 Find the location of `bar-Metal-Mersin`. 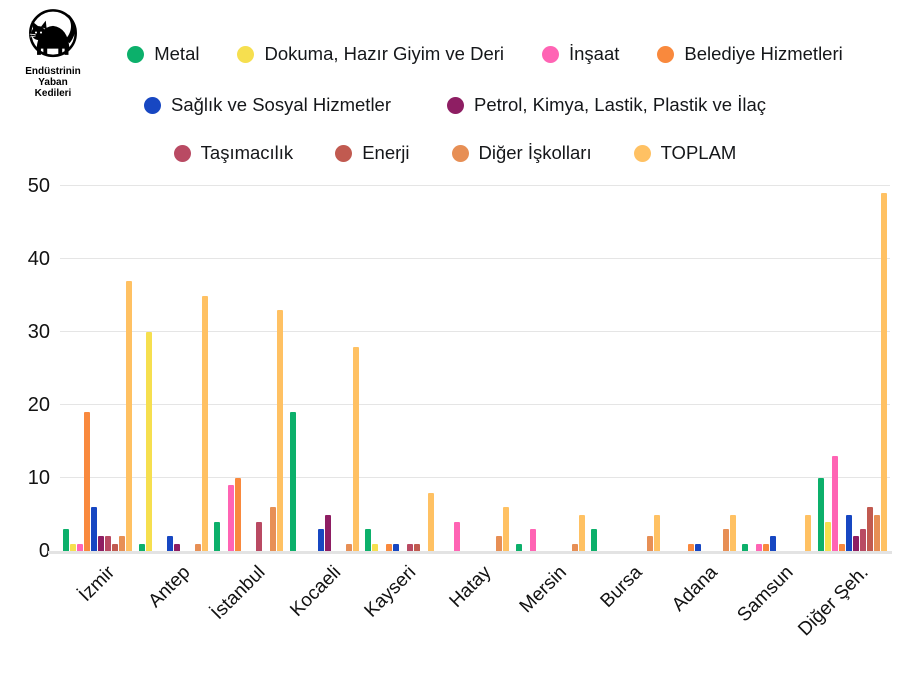

bar-Metal-Mersin is located at coordinates (518, 547).